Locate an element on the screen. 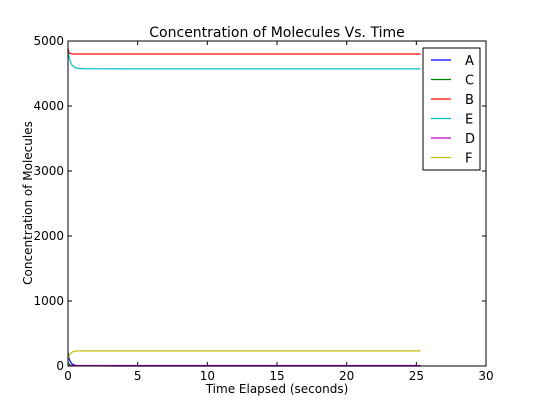 The height and width of the screenshot is (408, 542). y-tick-label-2000: 2000 is located at coordinates (48, 236).